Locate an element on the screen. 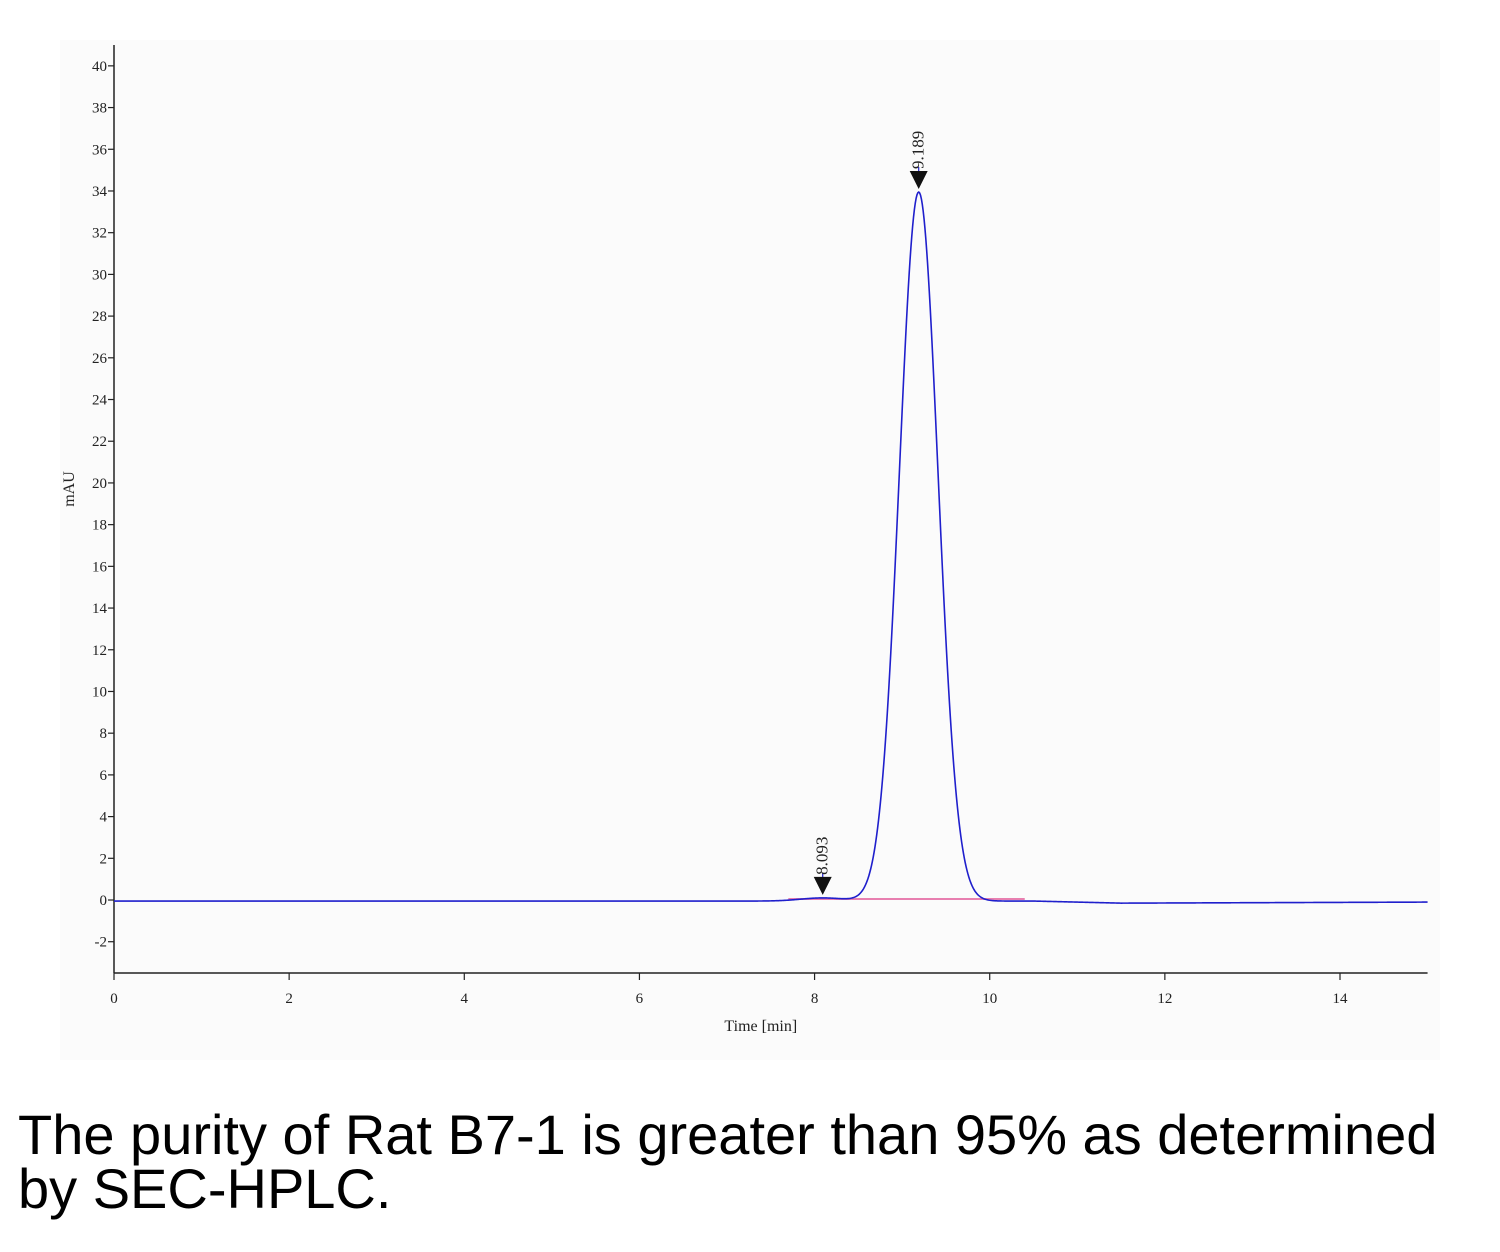 Image resolution: width=1500 pixels, height=1252 pixels. y-tick-label: 14 is located at coordinates (100, 609).